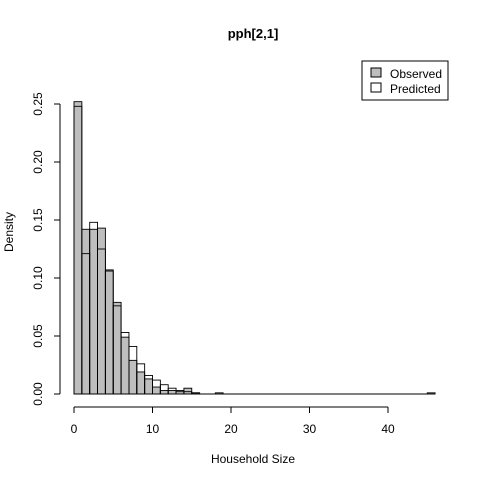 Image resolution: width=480 pixels, height=480 pixels. I want to click on y-tick-label-3: 0.15, so click(38, 220).